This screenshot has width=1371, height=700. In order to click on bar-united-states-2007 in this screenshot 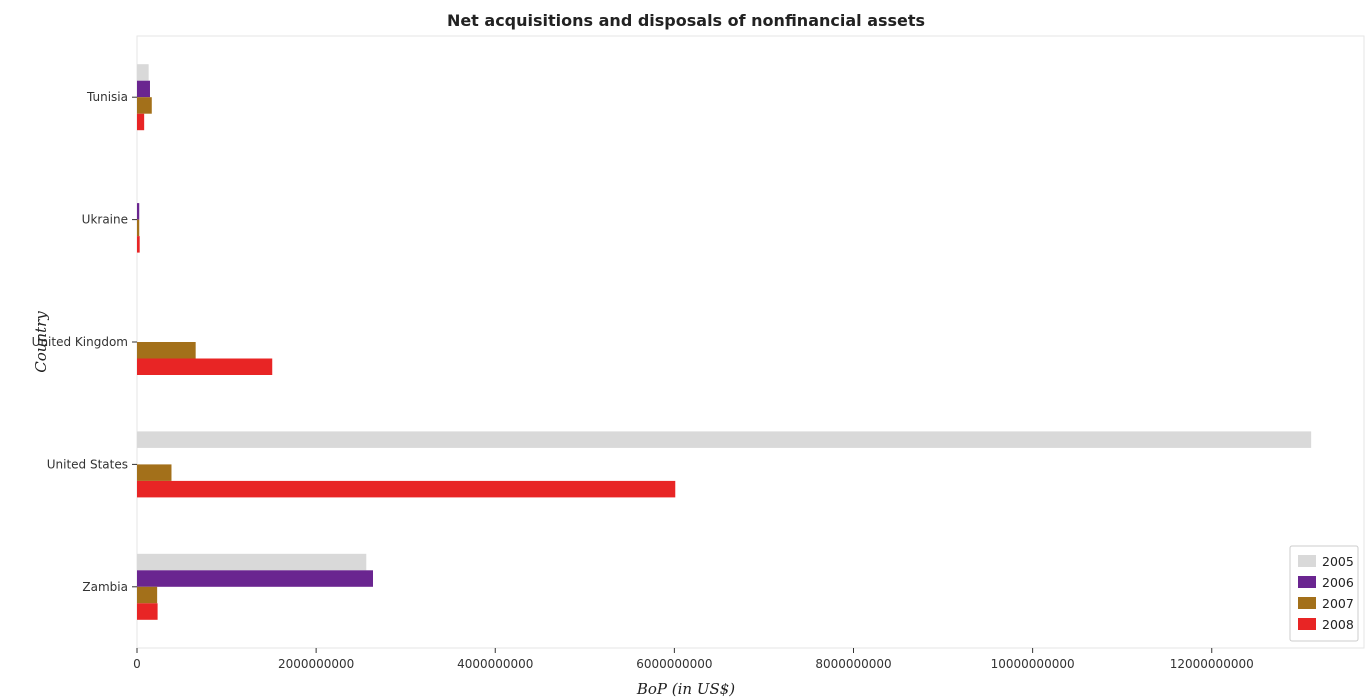, I will do `click(154, 472)`.